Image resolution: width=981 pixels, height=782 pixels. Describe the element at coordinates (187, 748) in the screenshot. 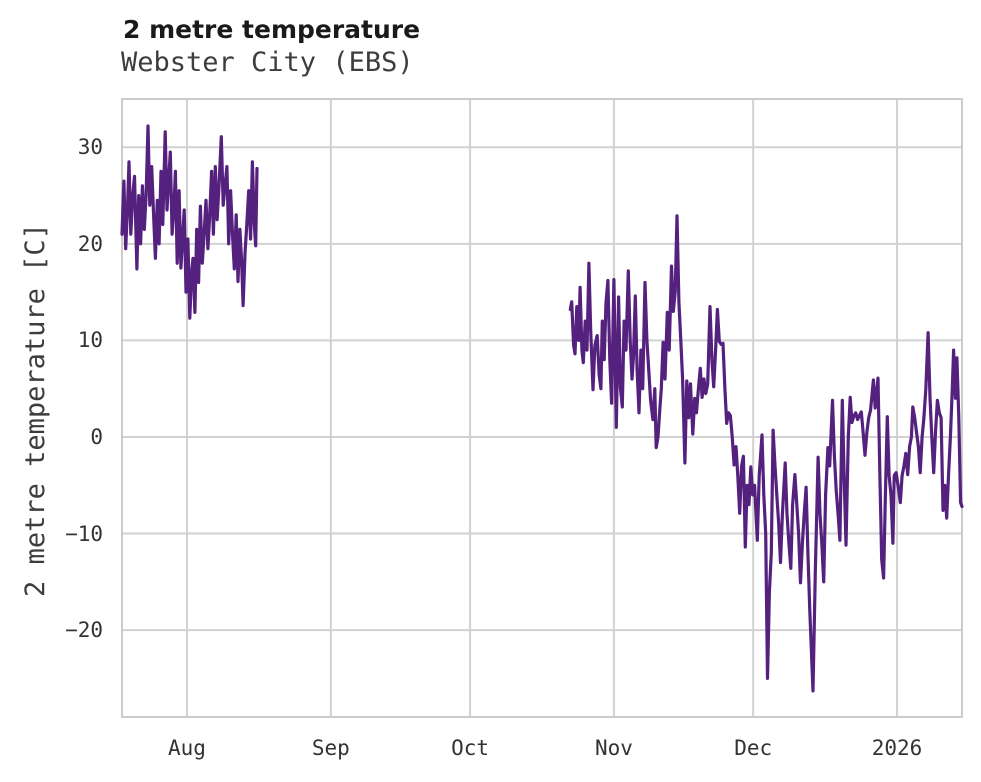

I see `x-tick-label: Aug` at that location.